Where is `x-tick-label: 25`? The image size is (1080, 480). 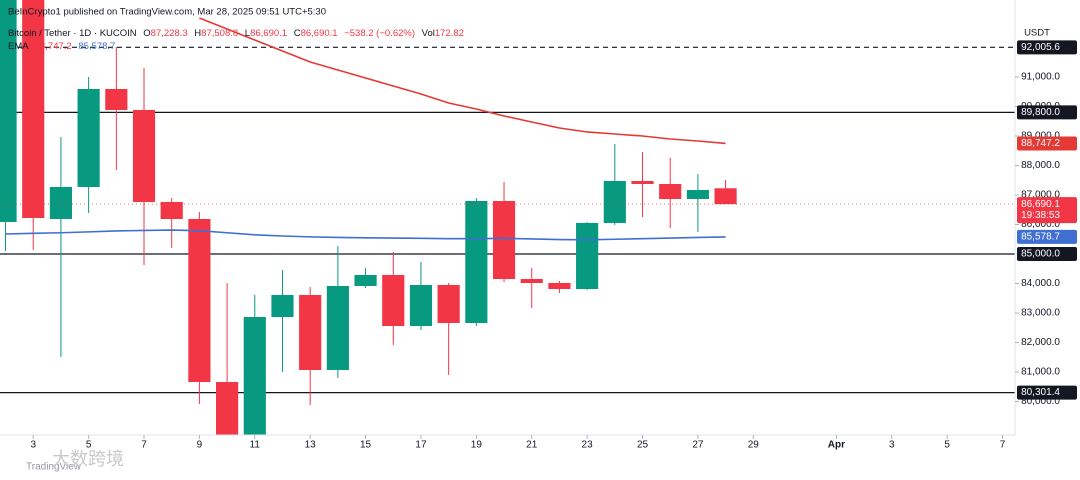
x-tick-label: 25 is located at coordinates (643, 445).